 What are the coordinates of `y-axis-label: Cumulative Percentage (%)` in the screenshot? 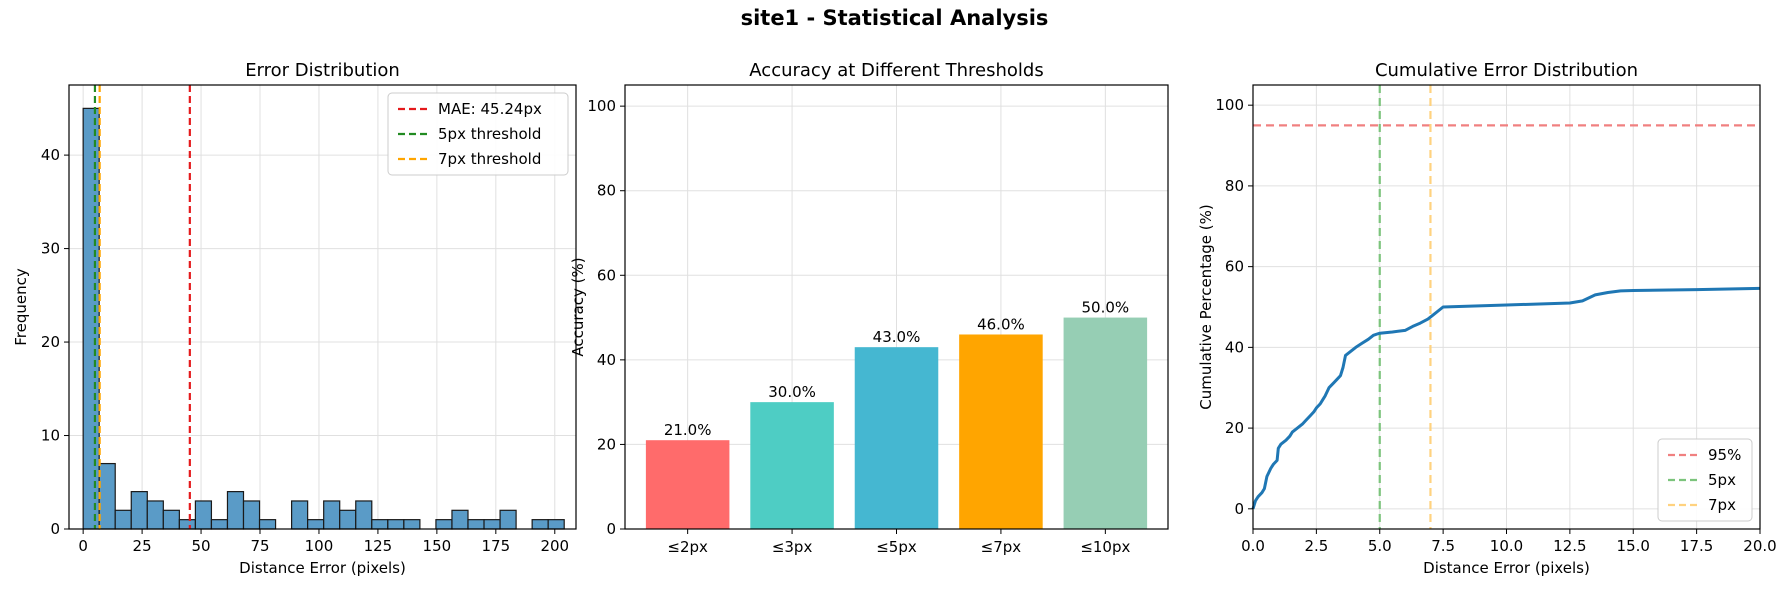 It's located at (1206, 307).